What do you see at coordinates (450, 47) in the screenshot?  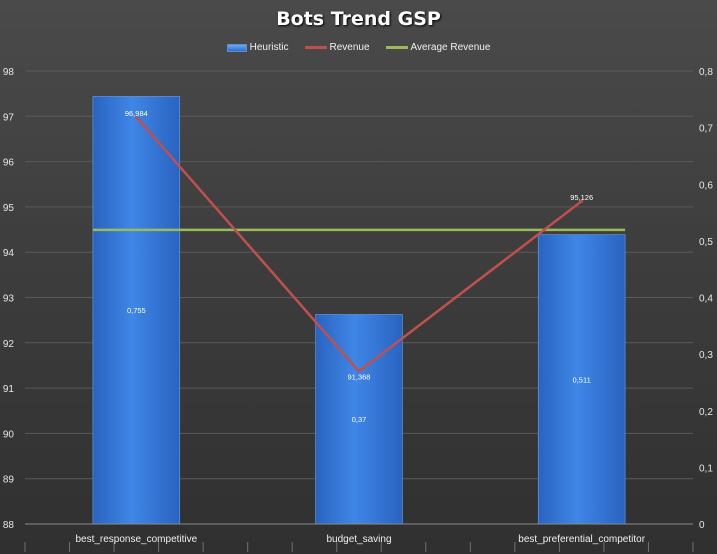 I see `legend-label-average-revenue: Average Revenue` at bounding box center [450, 47].